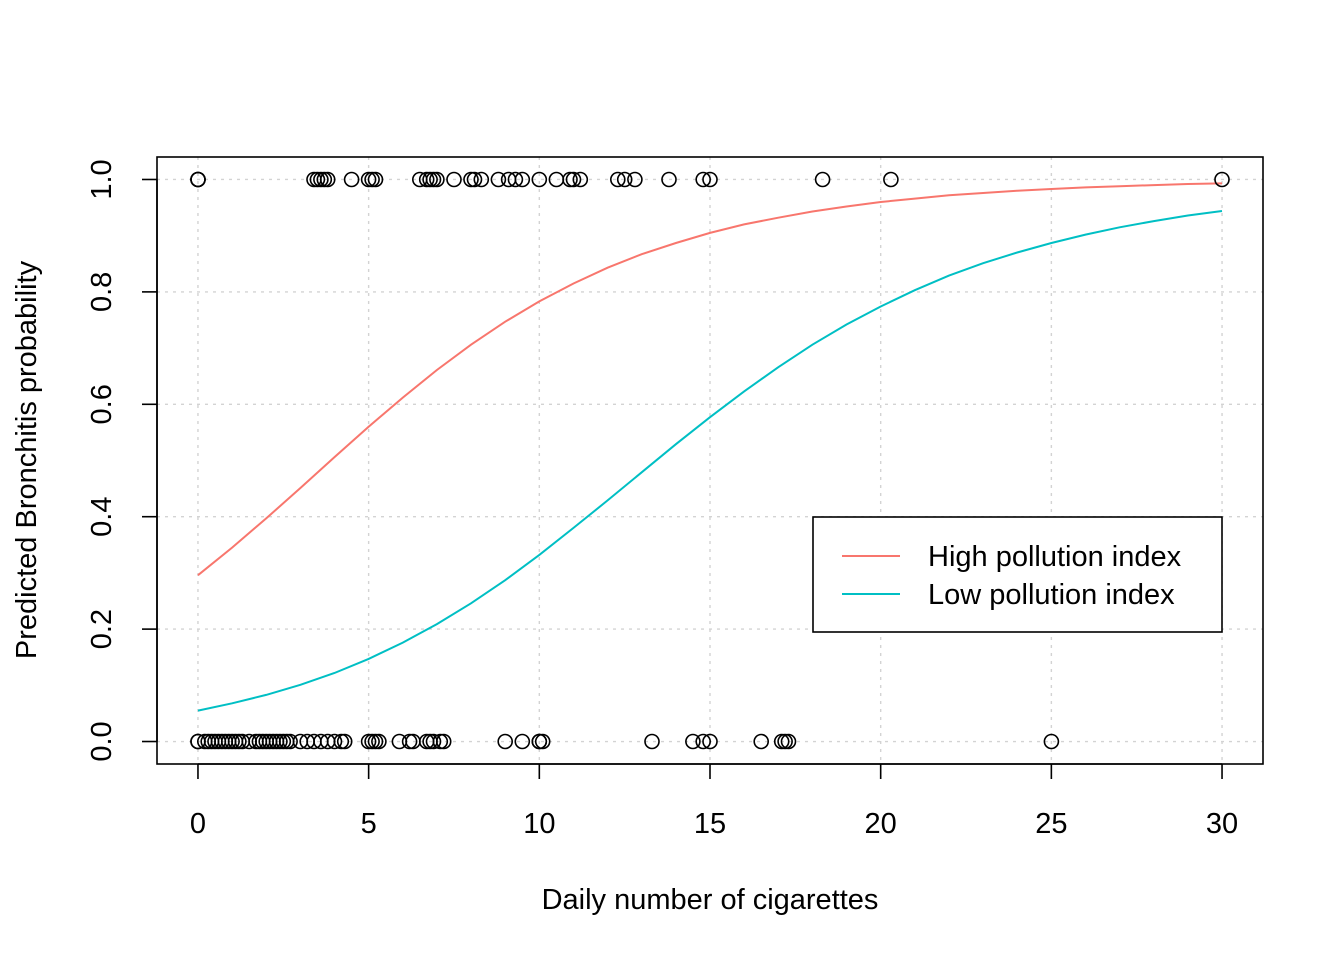 The height and width of the screenshot is (960, 1344). What do you see at coordinates (102, 179) in the screenshot?
I see `y-tick-label: 1.0` at bounding box center [102, 179].